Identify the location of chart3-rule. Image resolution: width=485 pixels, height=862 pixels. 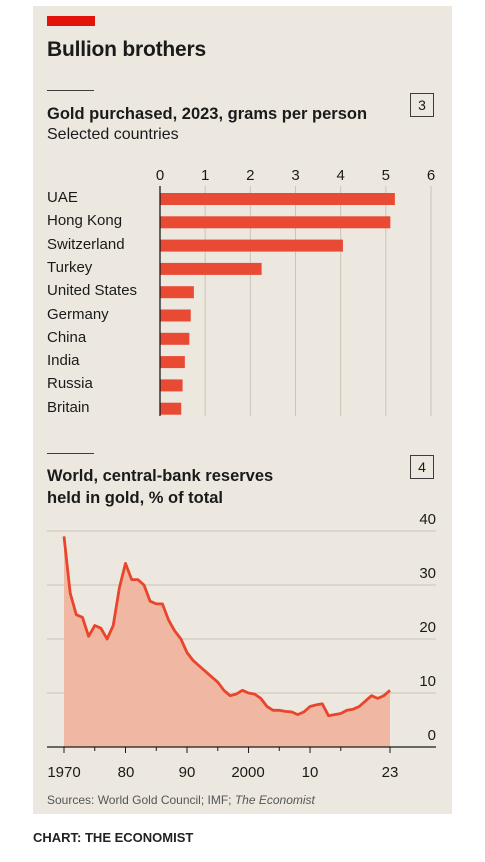
(70, 90).